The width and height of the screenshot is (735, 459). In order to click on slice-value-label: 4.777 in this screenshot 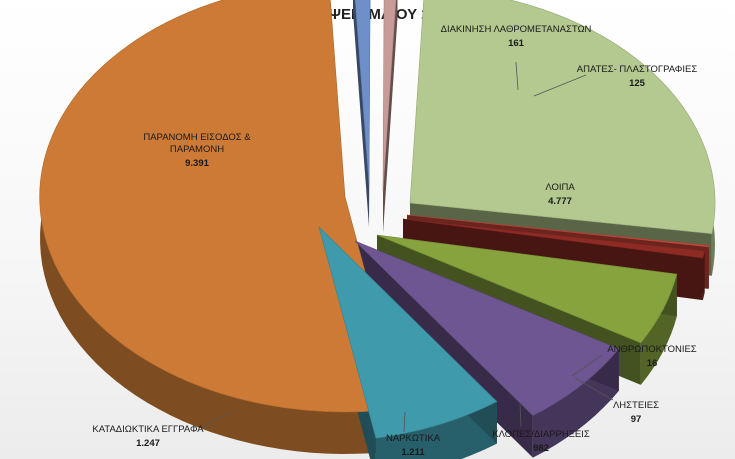, I will do `click(560, 201)`.